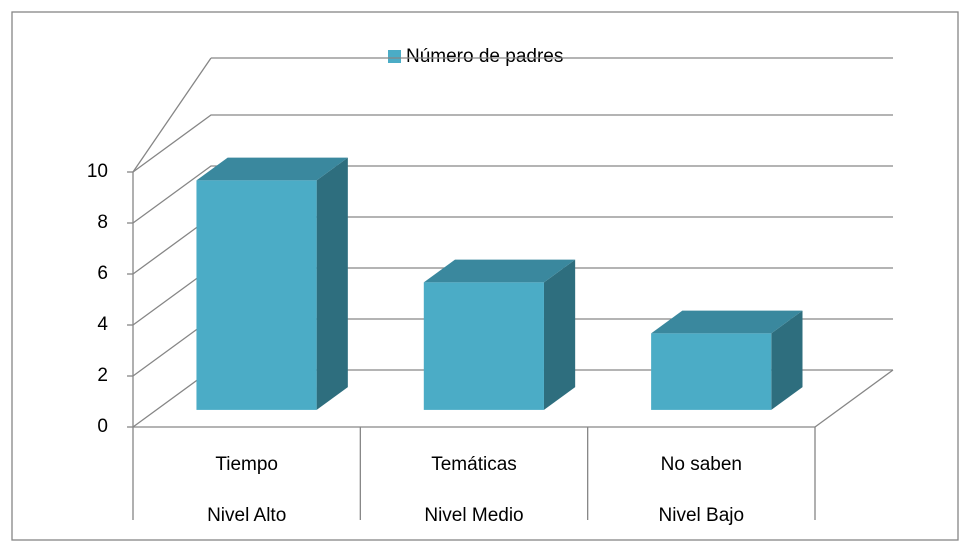  I want to click on y-tick-label: 4, so click(102, 324).